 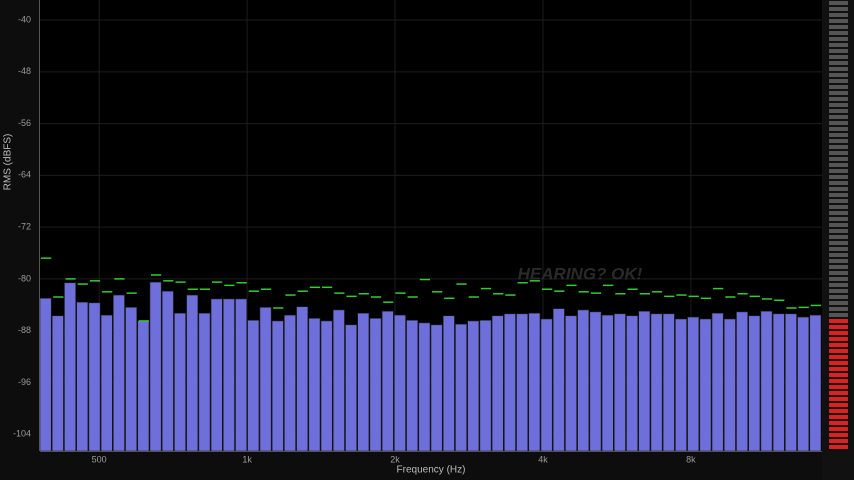 What do you see at coordinates (22, 434) in the screenshot?
I see `y-tick-label: -104` at bounding box center [22, 434].